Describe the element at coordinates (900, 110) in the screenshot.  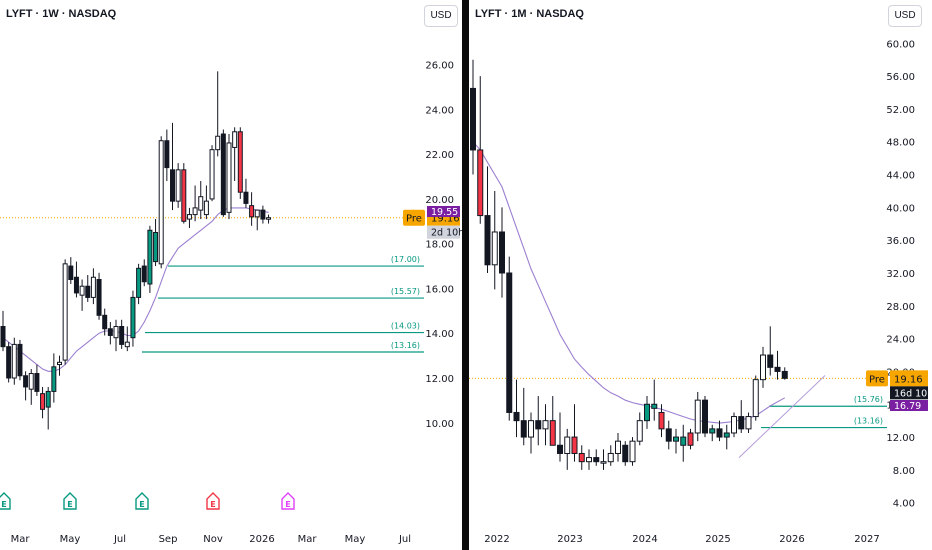
I see `y-axis-tick-label: 52.00` at that location.